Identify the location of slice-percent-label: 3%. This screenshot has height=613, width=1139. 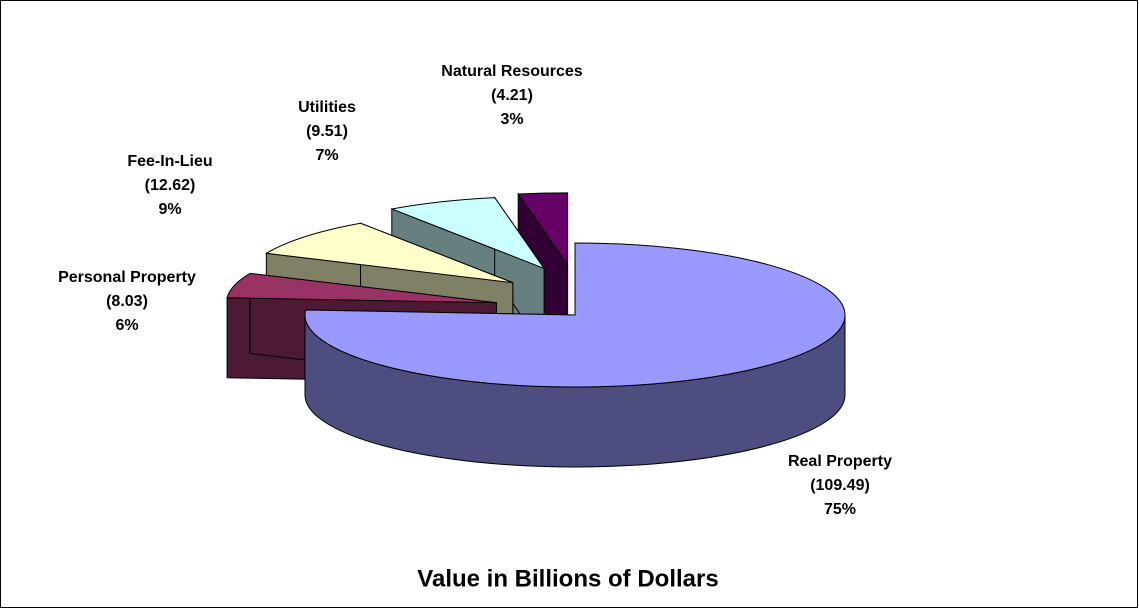
(511, 119).